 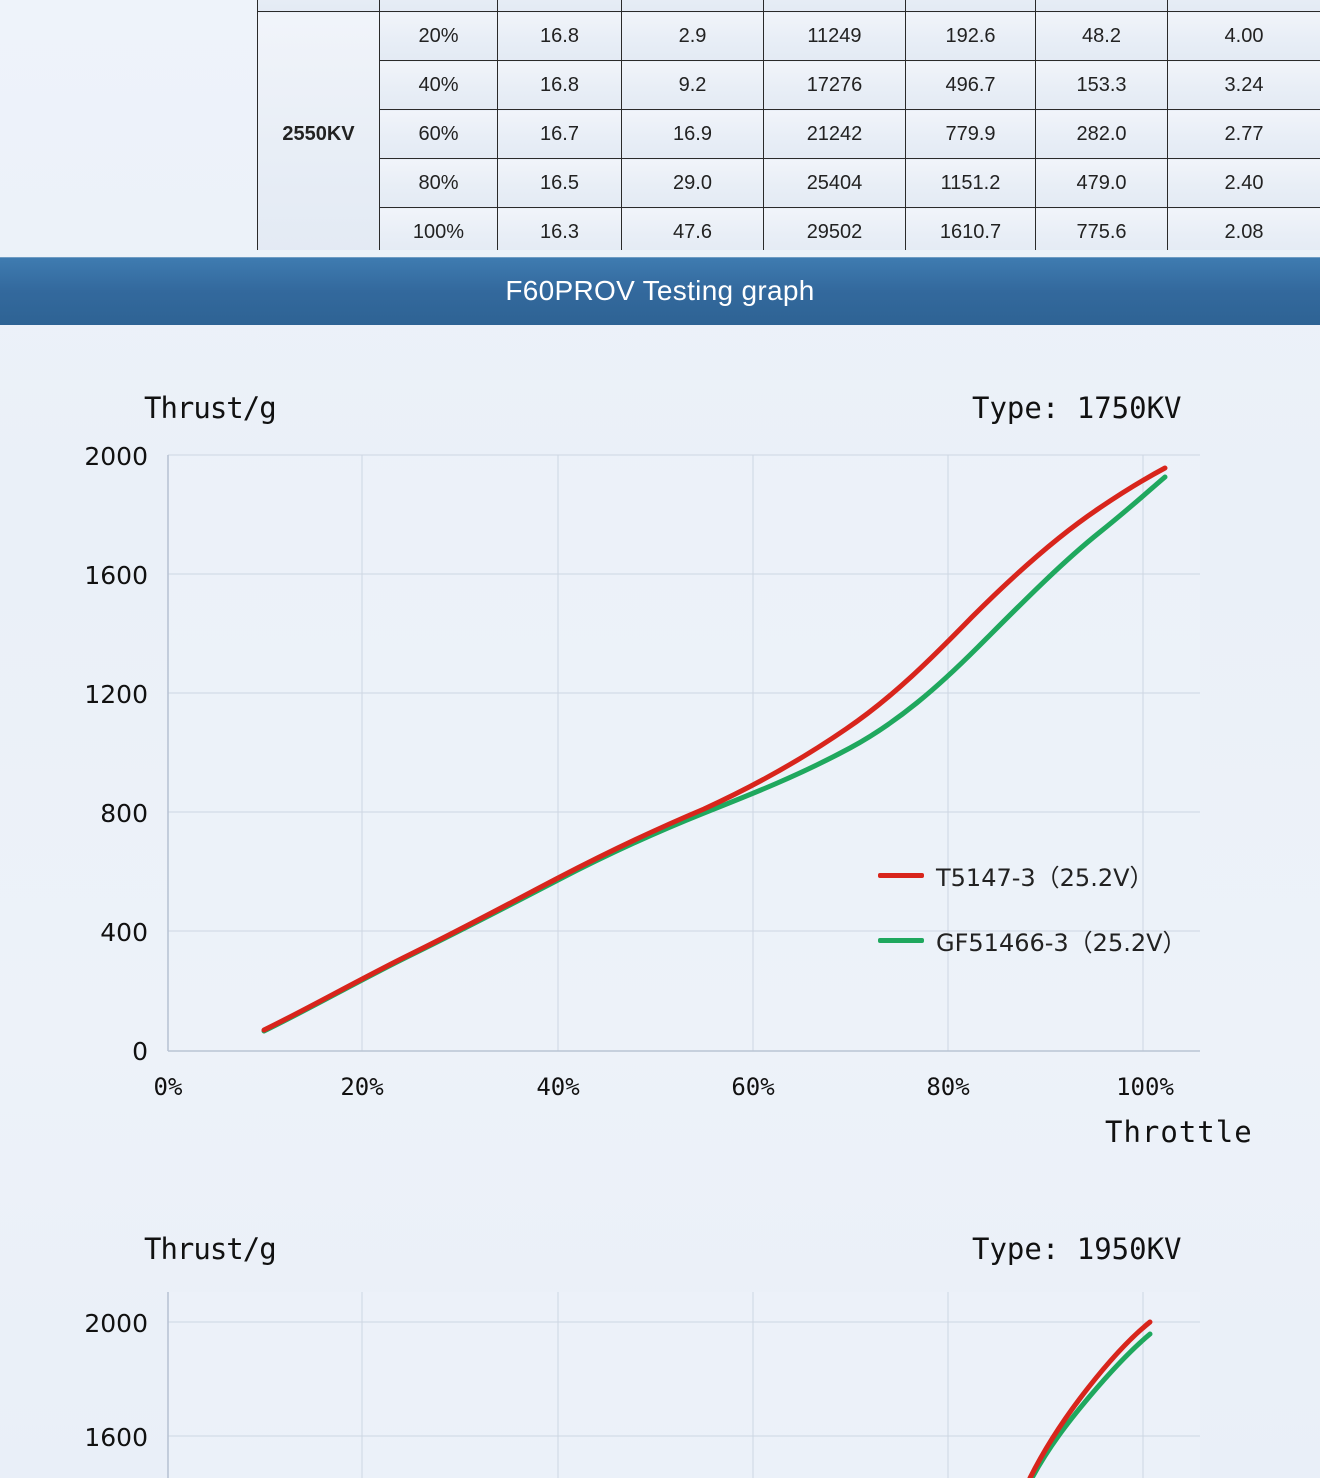 I want to click on cell-power: 48.2, so click(x=1101, y=36).